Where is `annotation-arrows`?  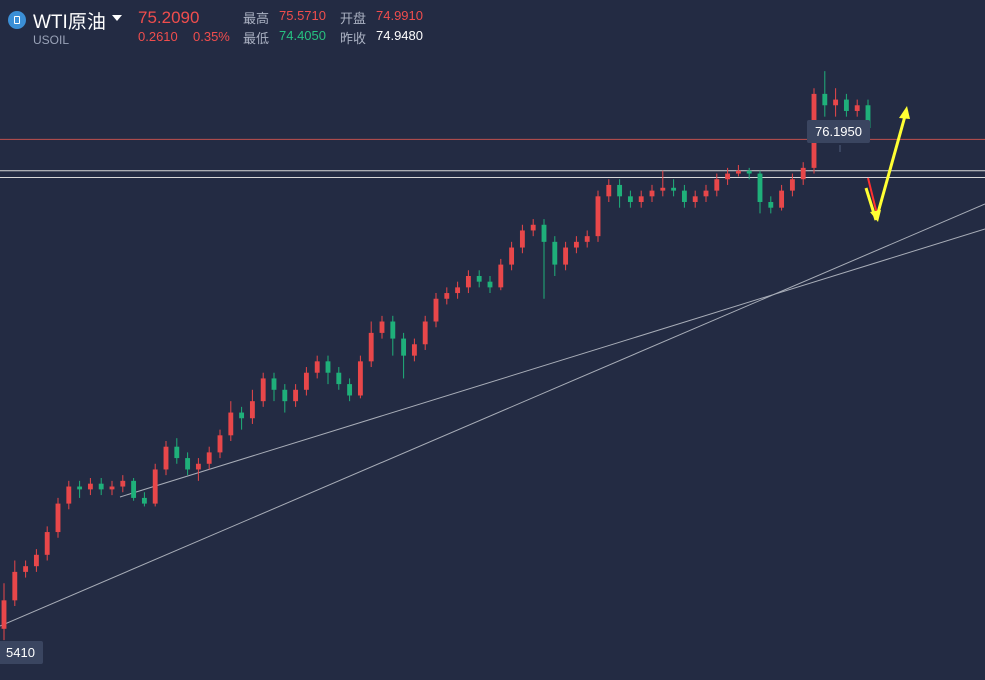
annotation-arrows is located at coordinates (887, 164).